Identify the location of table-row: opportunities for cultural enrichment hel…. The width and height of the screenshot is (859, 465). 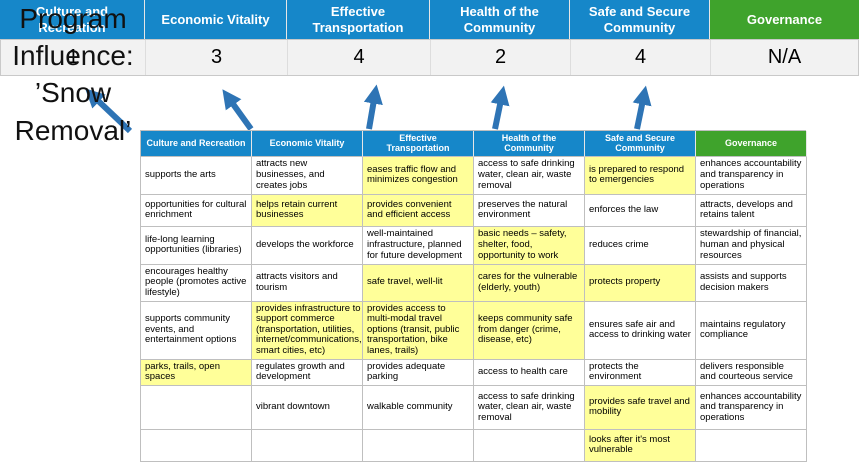
(474, 210).